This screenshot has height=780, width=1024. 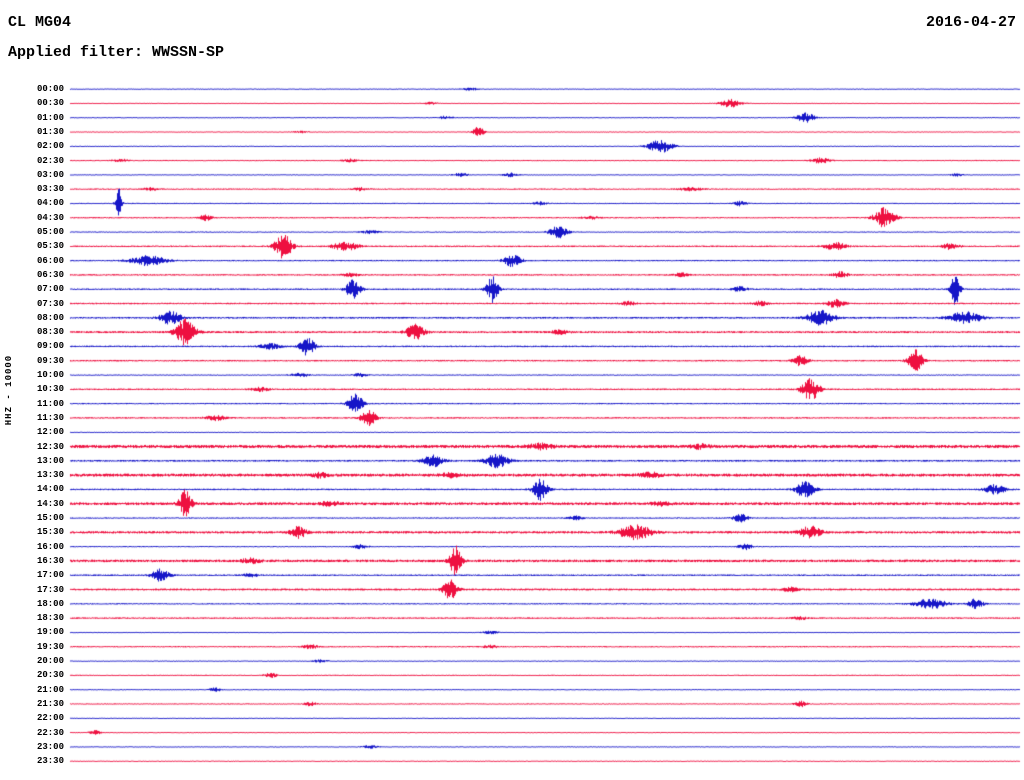 I want to click on time-label: 21:00, so click(x=50, y=689).